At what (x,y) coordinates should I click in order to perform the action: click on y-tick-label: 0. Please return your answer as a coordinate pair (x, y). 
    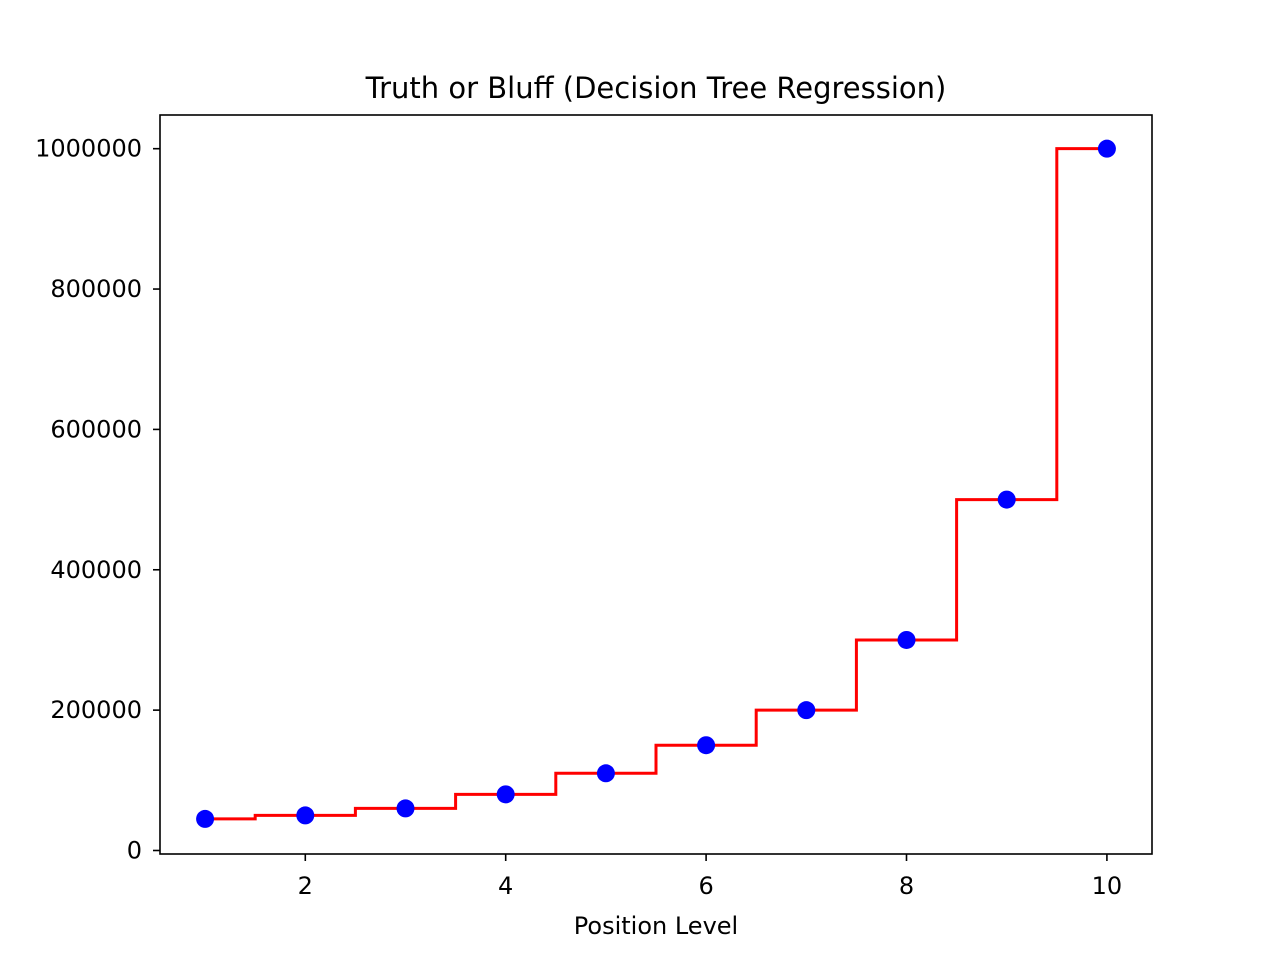
    Looking at the image, I should click on (134, 850).